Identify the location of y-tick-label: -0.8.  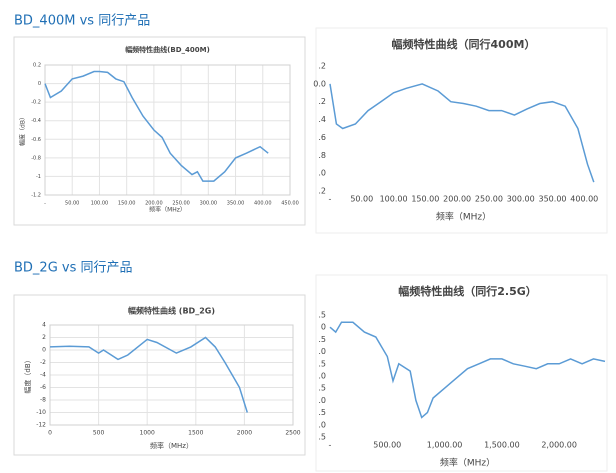
(36, 158).